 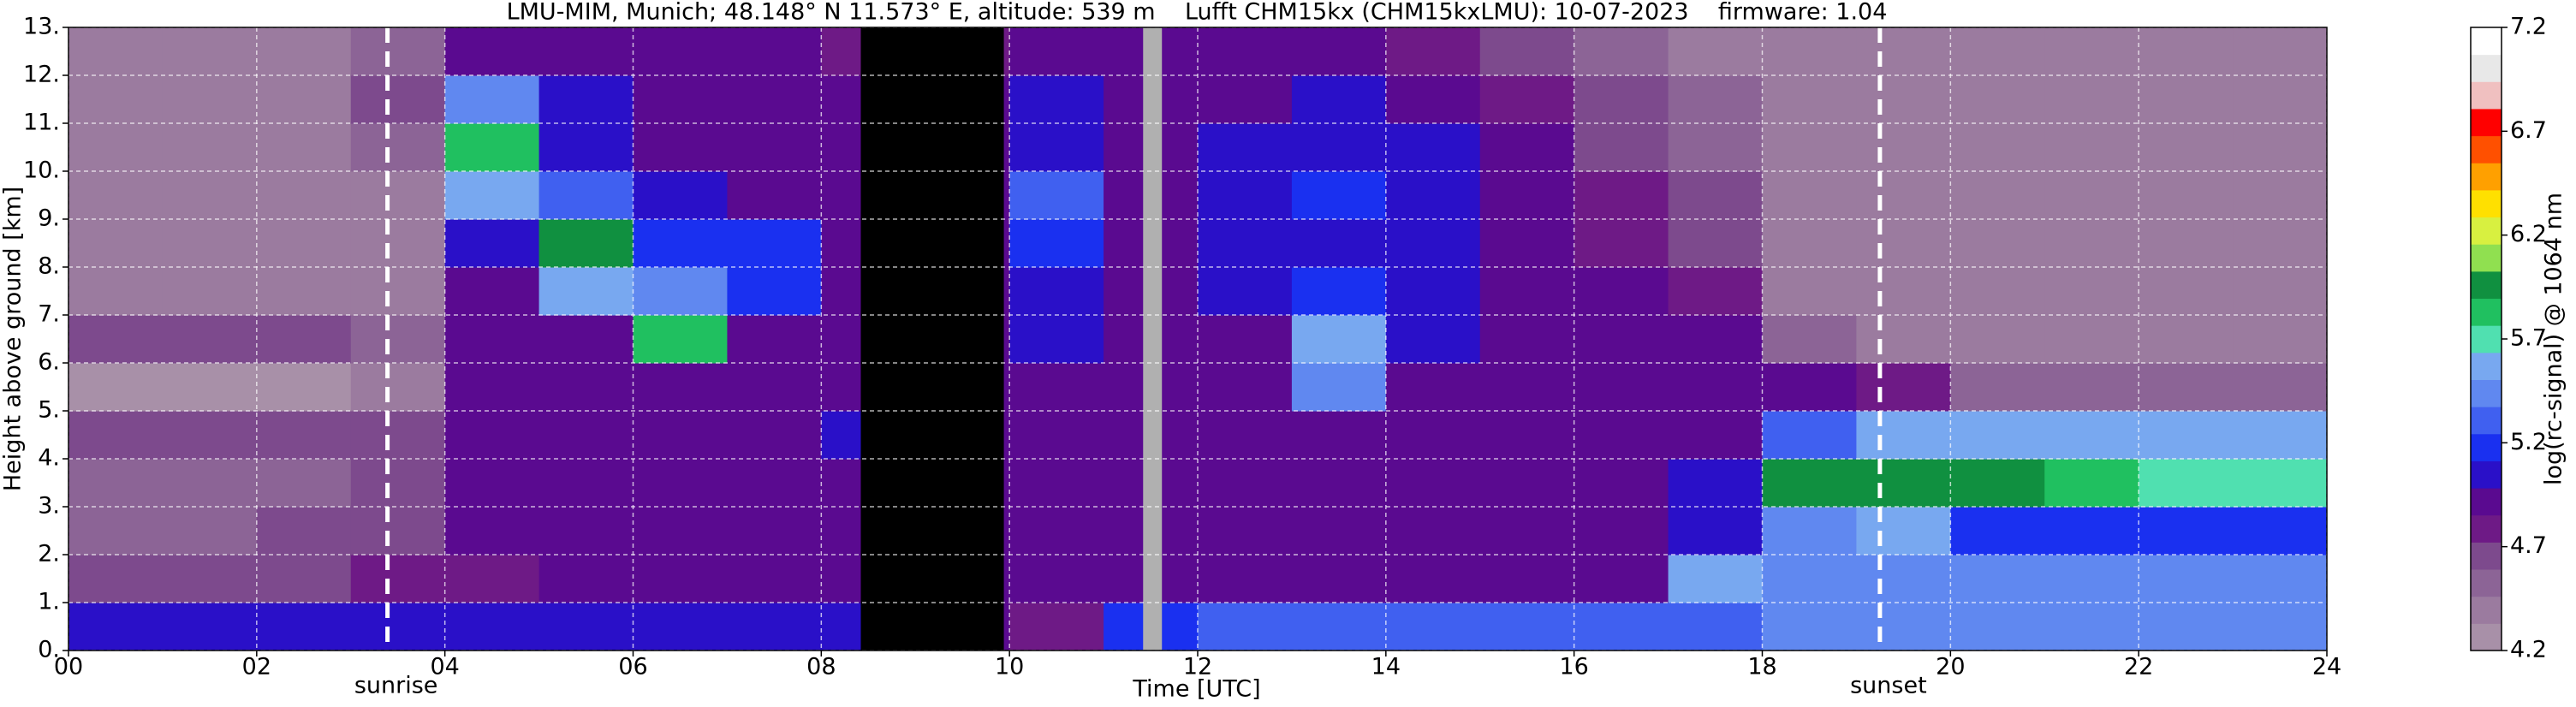 What do you see at coordinates (49, 218) in the screenshot?
I see `y-tick-label: 9.` at bounding box center [49, 218].